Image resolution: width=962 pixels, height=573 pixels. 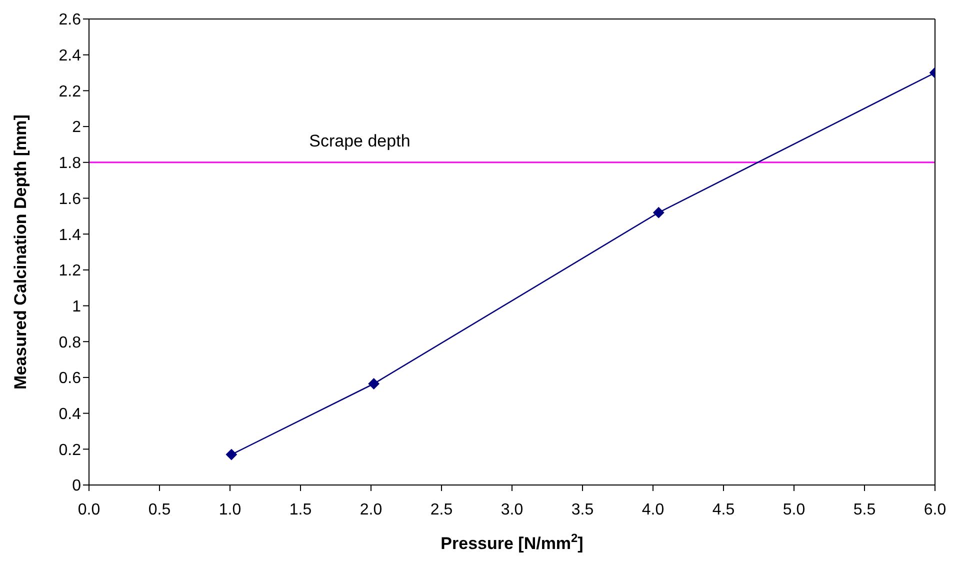 What do you see at coordinates (70, 199) in the screenshot?
I see `y-tick-label: 1.6` at bounding box center [70, 199].